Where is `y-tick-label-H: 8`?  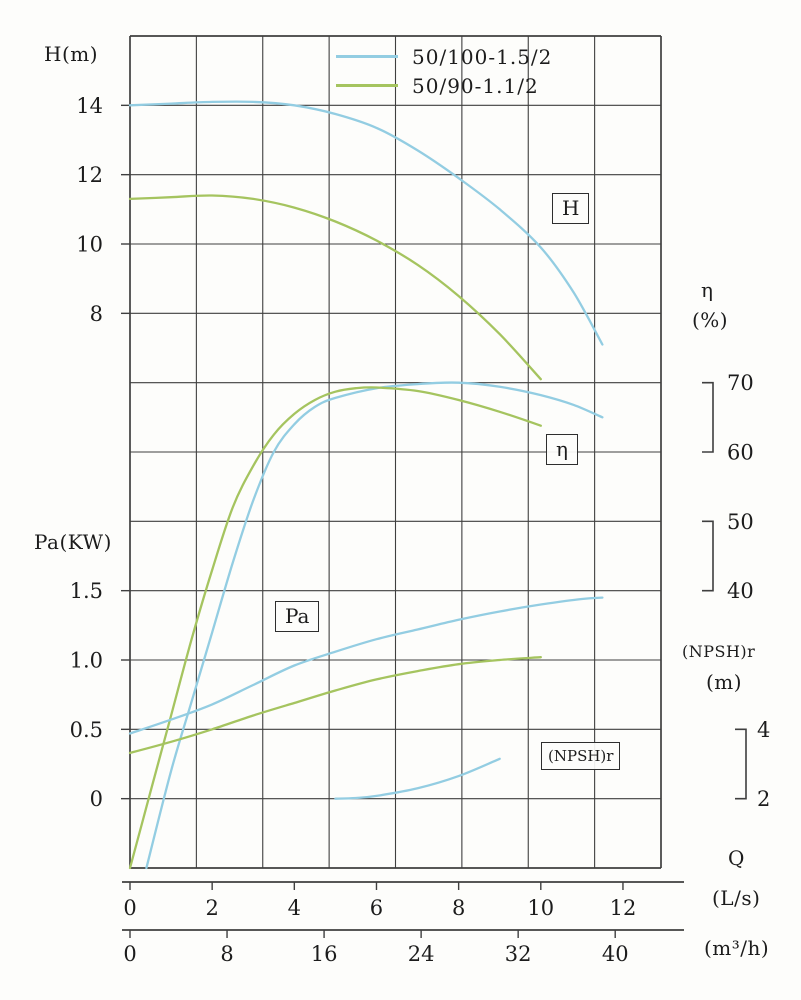
y-tick-label-H: 8 is located at coordinates (96, 314).